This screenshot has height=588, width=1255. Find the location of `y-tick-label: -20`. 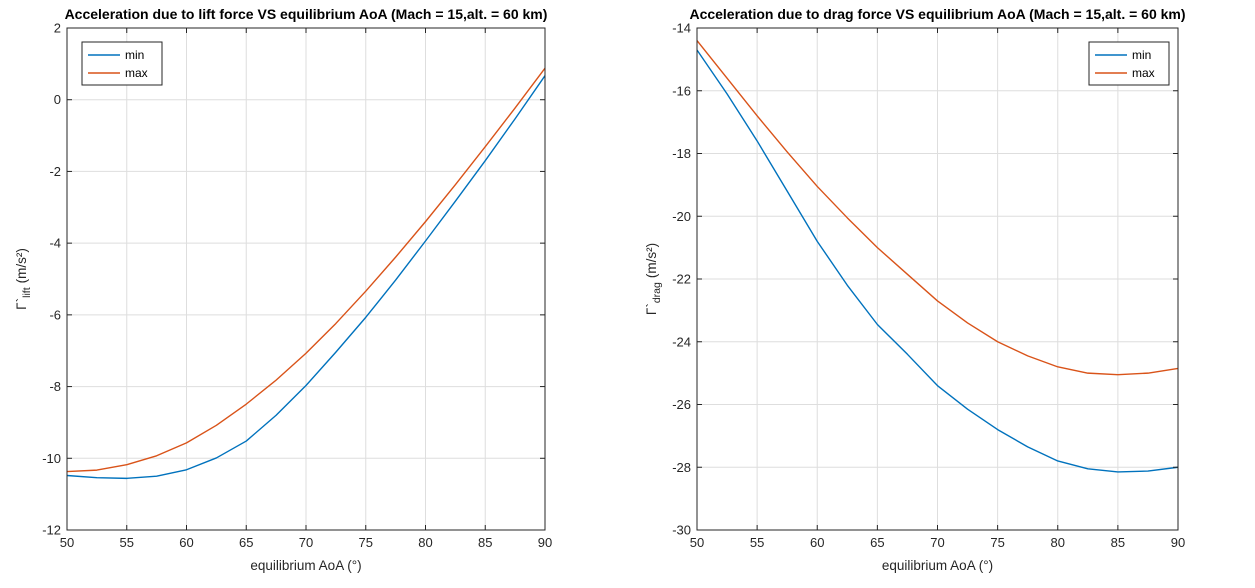

y-tick-label: -20 is located at coordinates (681, 216).